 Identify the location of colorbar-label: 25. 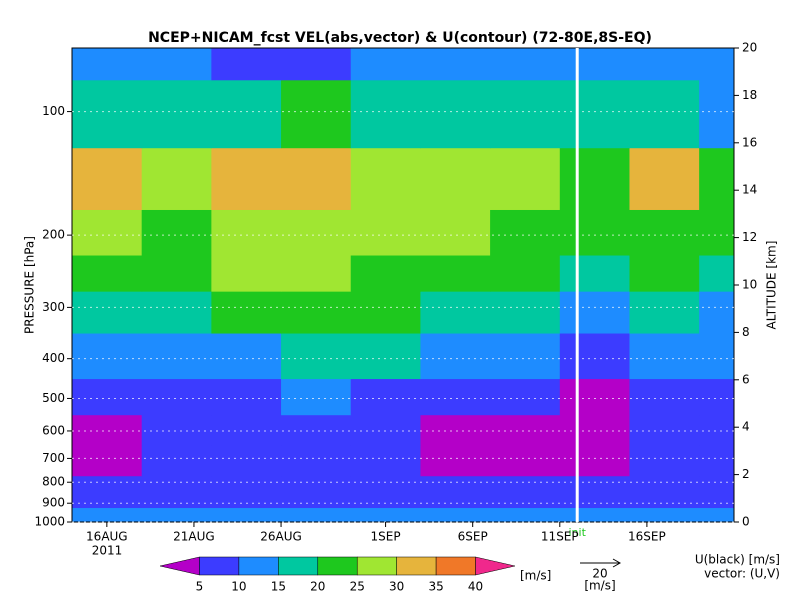
(357, 587).